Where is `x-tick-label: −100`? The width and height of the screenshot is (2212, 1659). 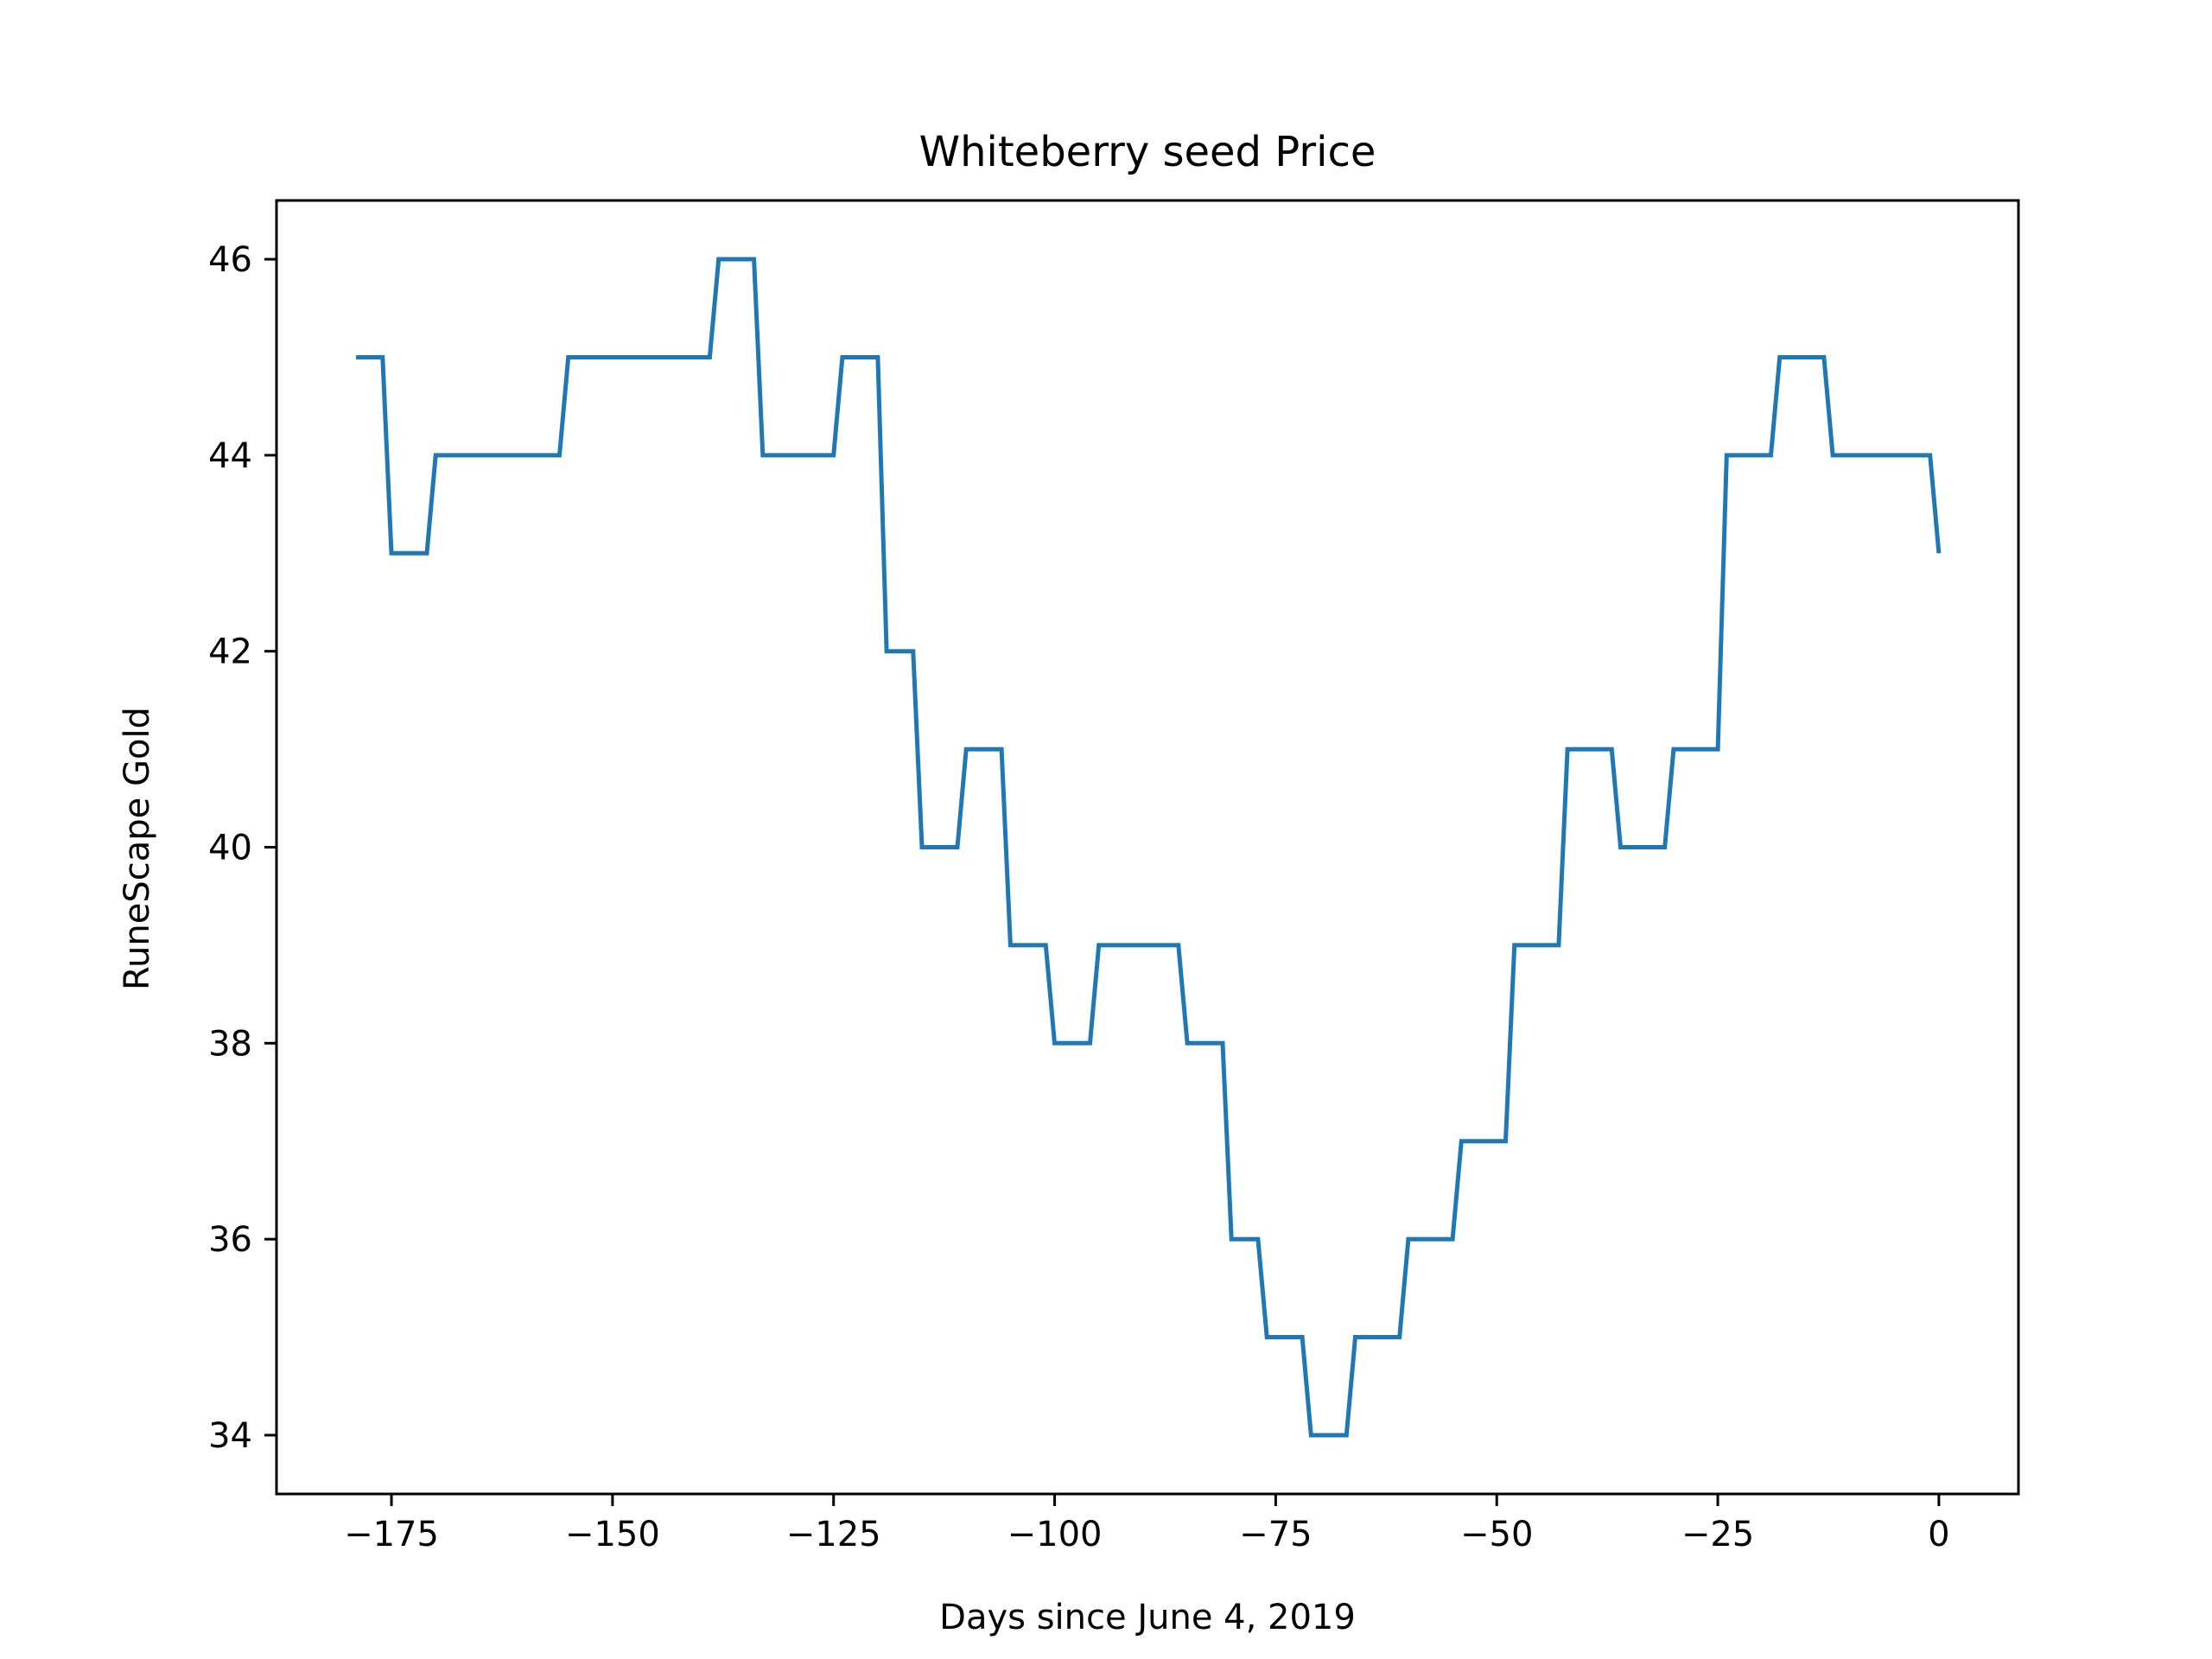 x-tick-label: −100 is located at coordinates (1055, 1534).